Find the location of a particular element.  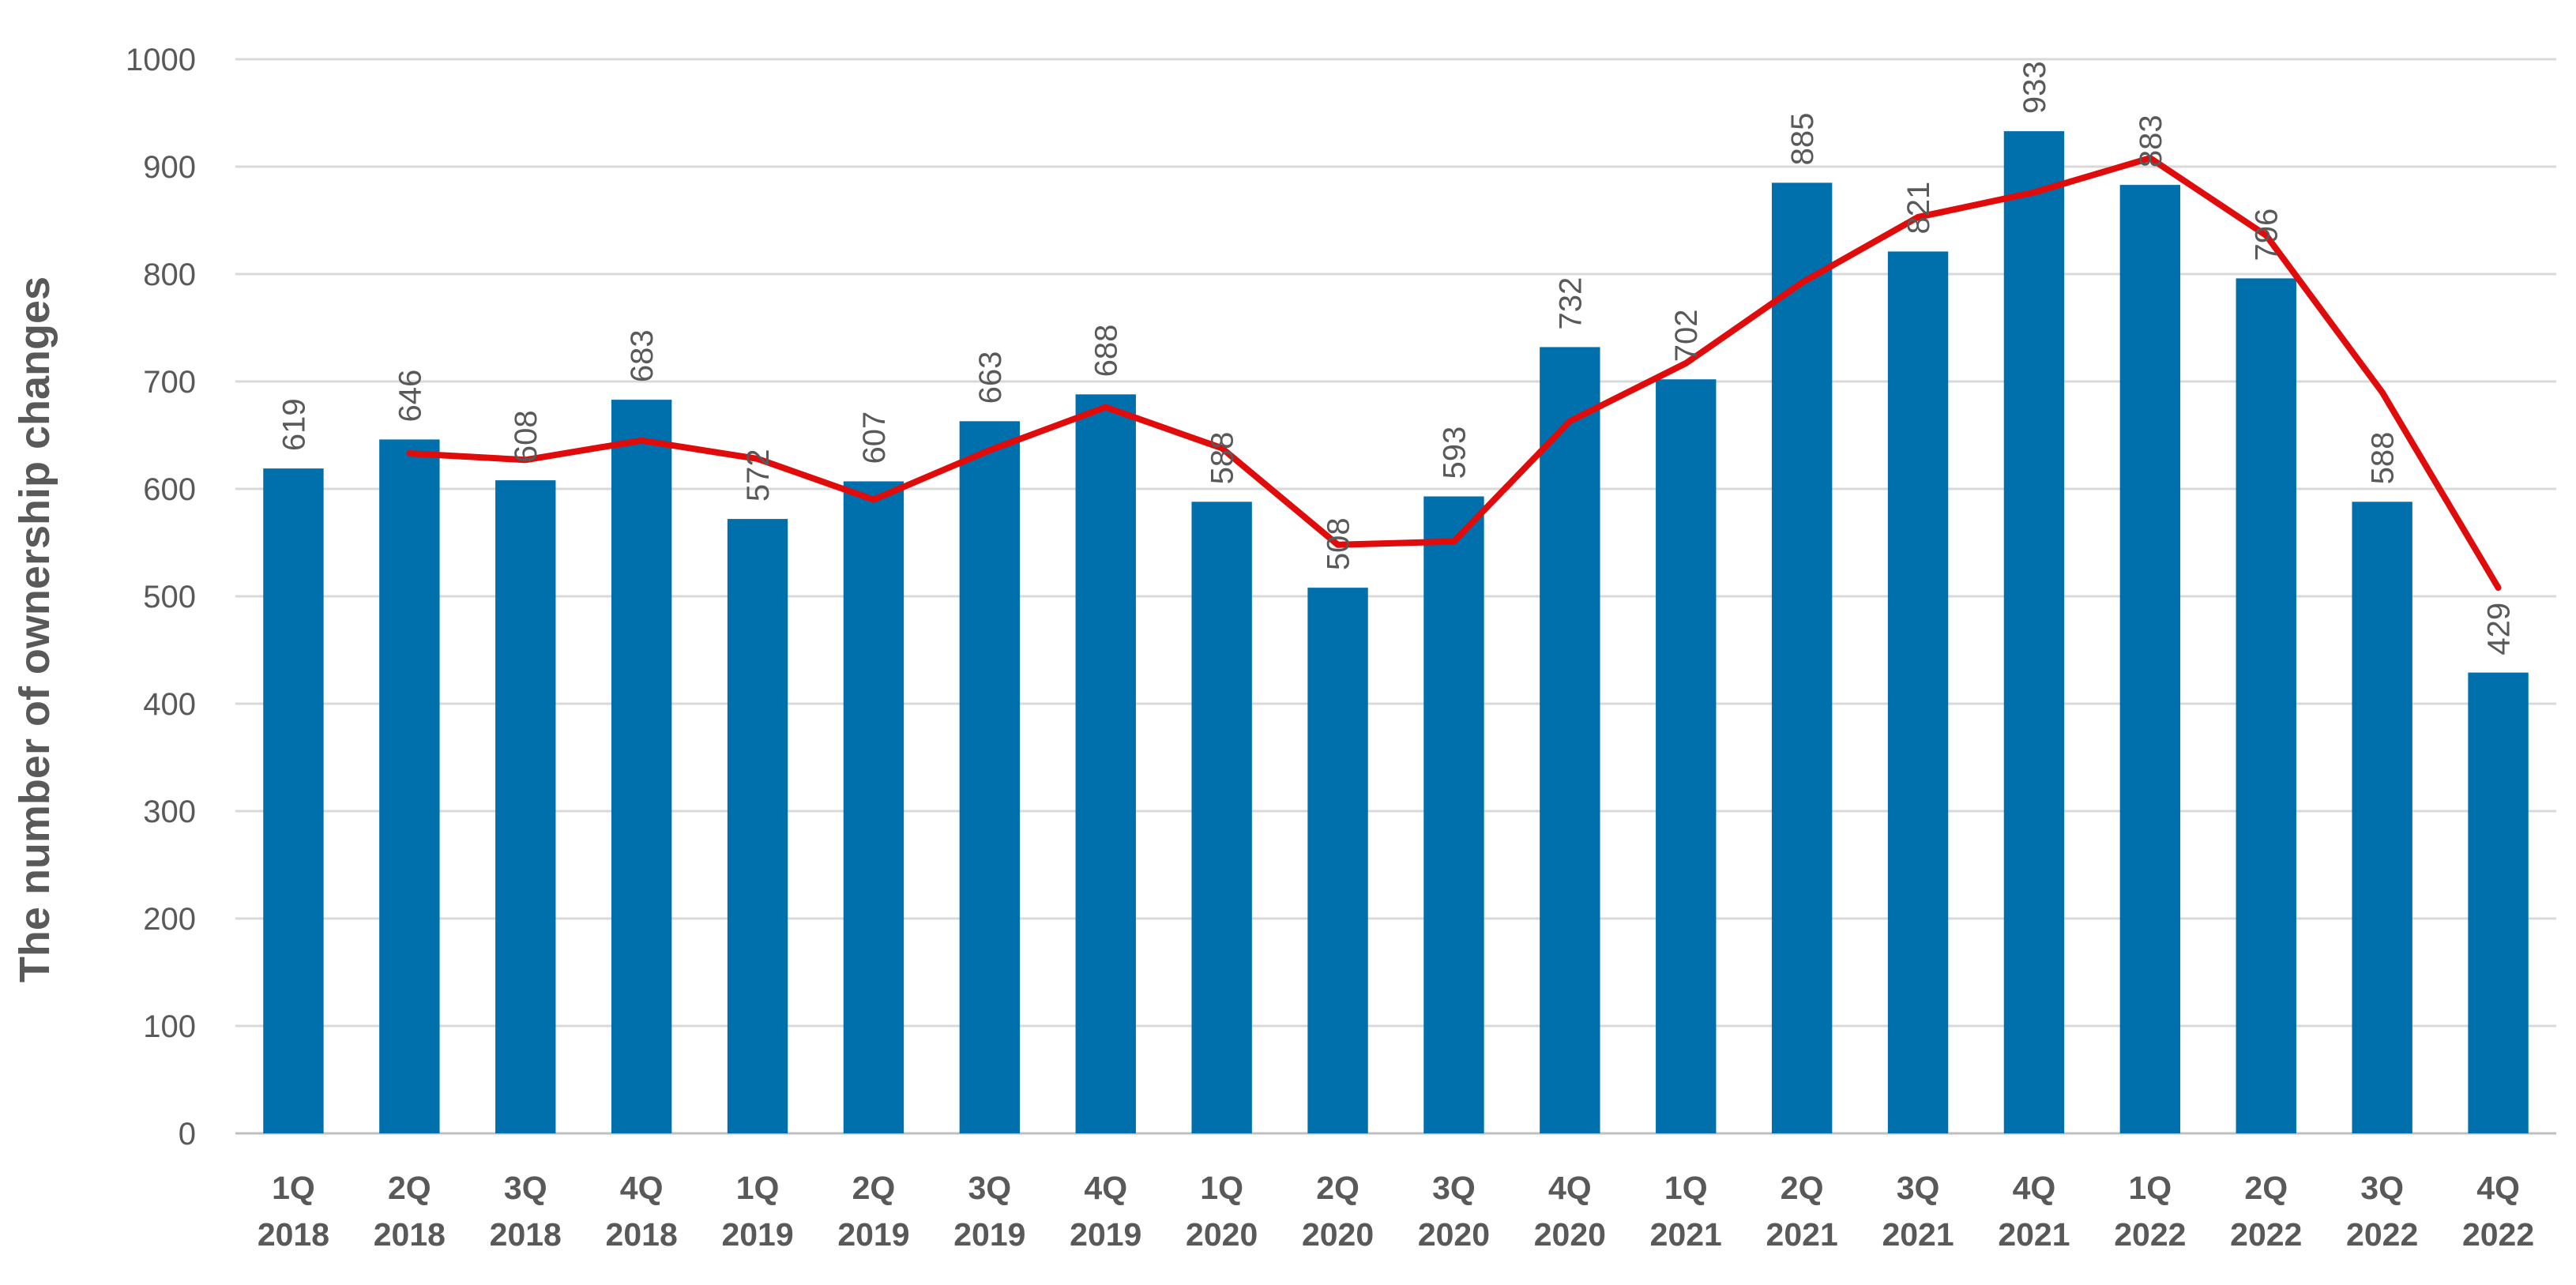

data-label: 933 is located at coordinates (2035, 87).